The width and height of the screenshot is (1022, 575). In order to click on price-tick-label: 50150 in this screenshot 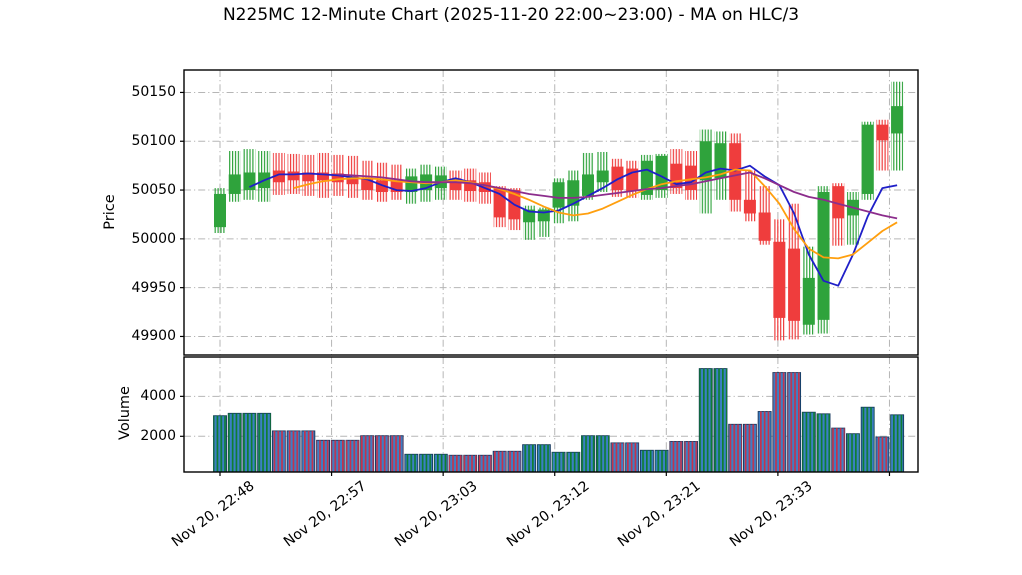, I will do `click(153, 92)`.